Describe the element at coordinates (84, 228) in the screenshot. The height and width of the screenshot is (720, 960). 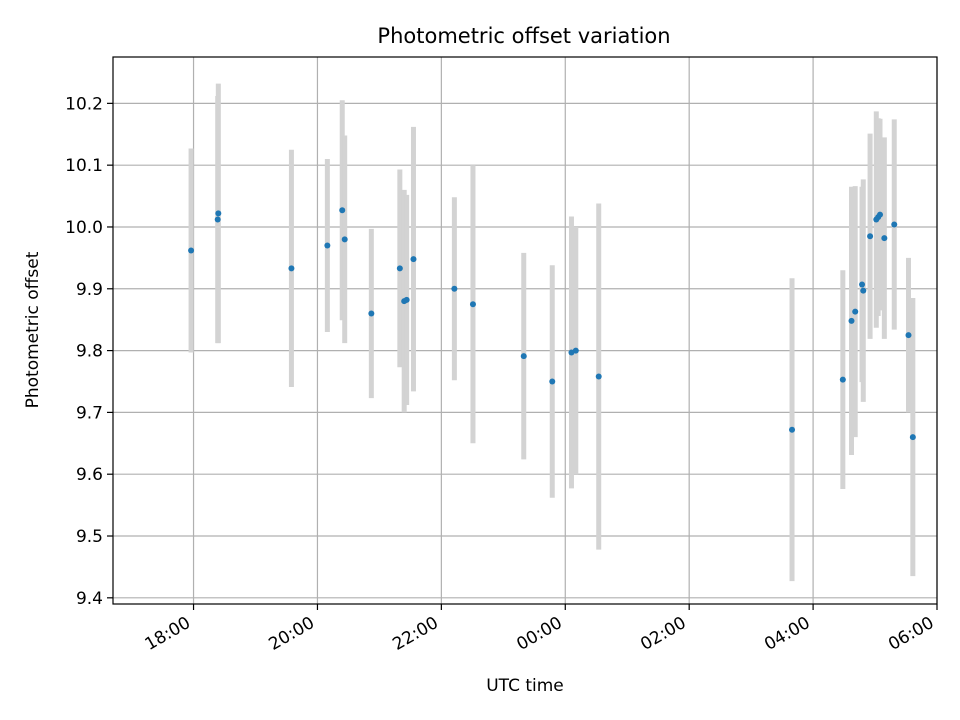
I see `y-tick-label: 10.0` at that location.